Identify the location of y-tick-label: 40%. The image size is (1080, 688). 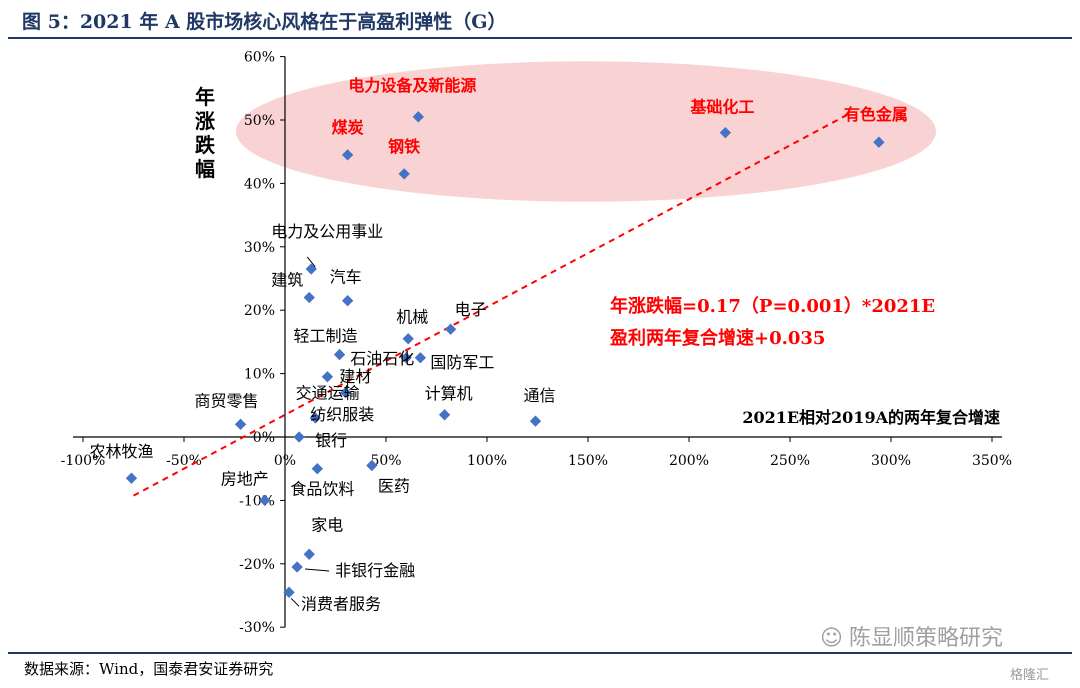
(259, 184).